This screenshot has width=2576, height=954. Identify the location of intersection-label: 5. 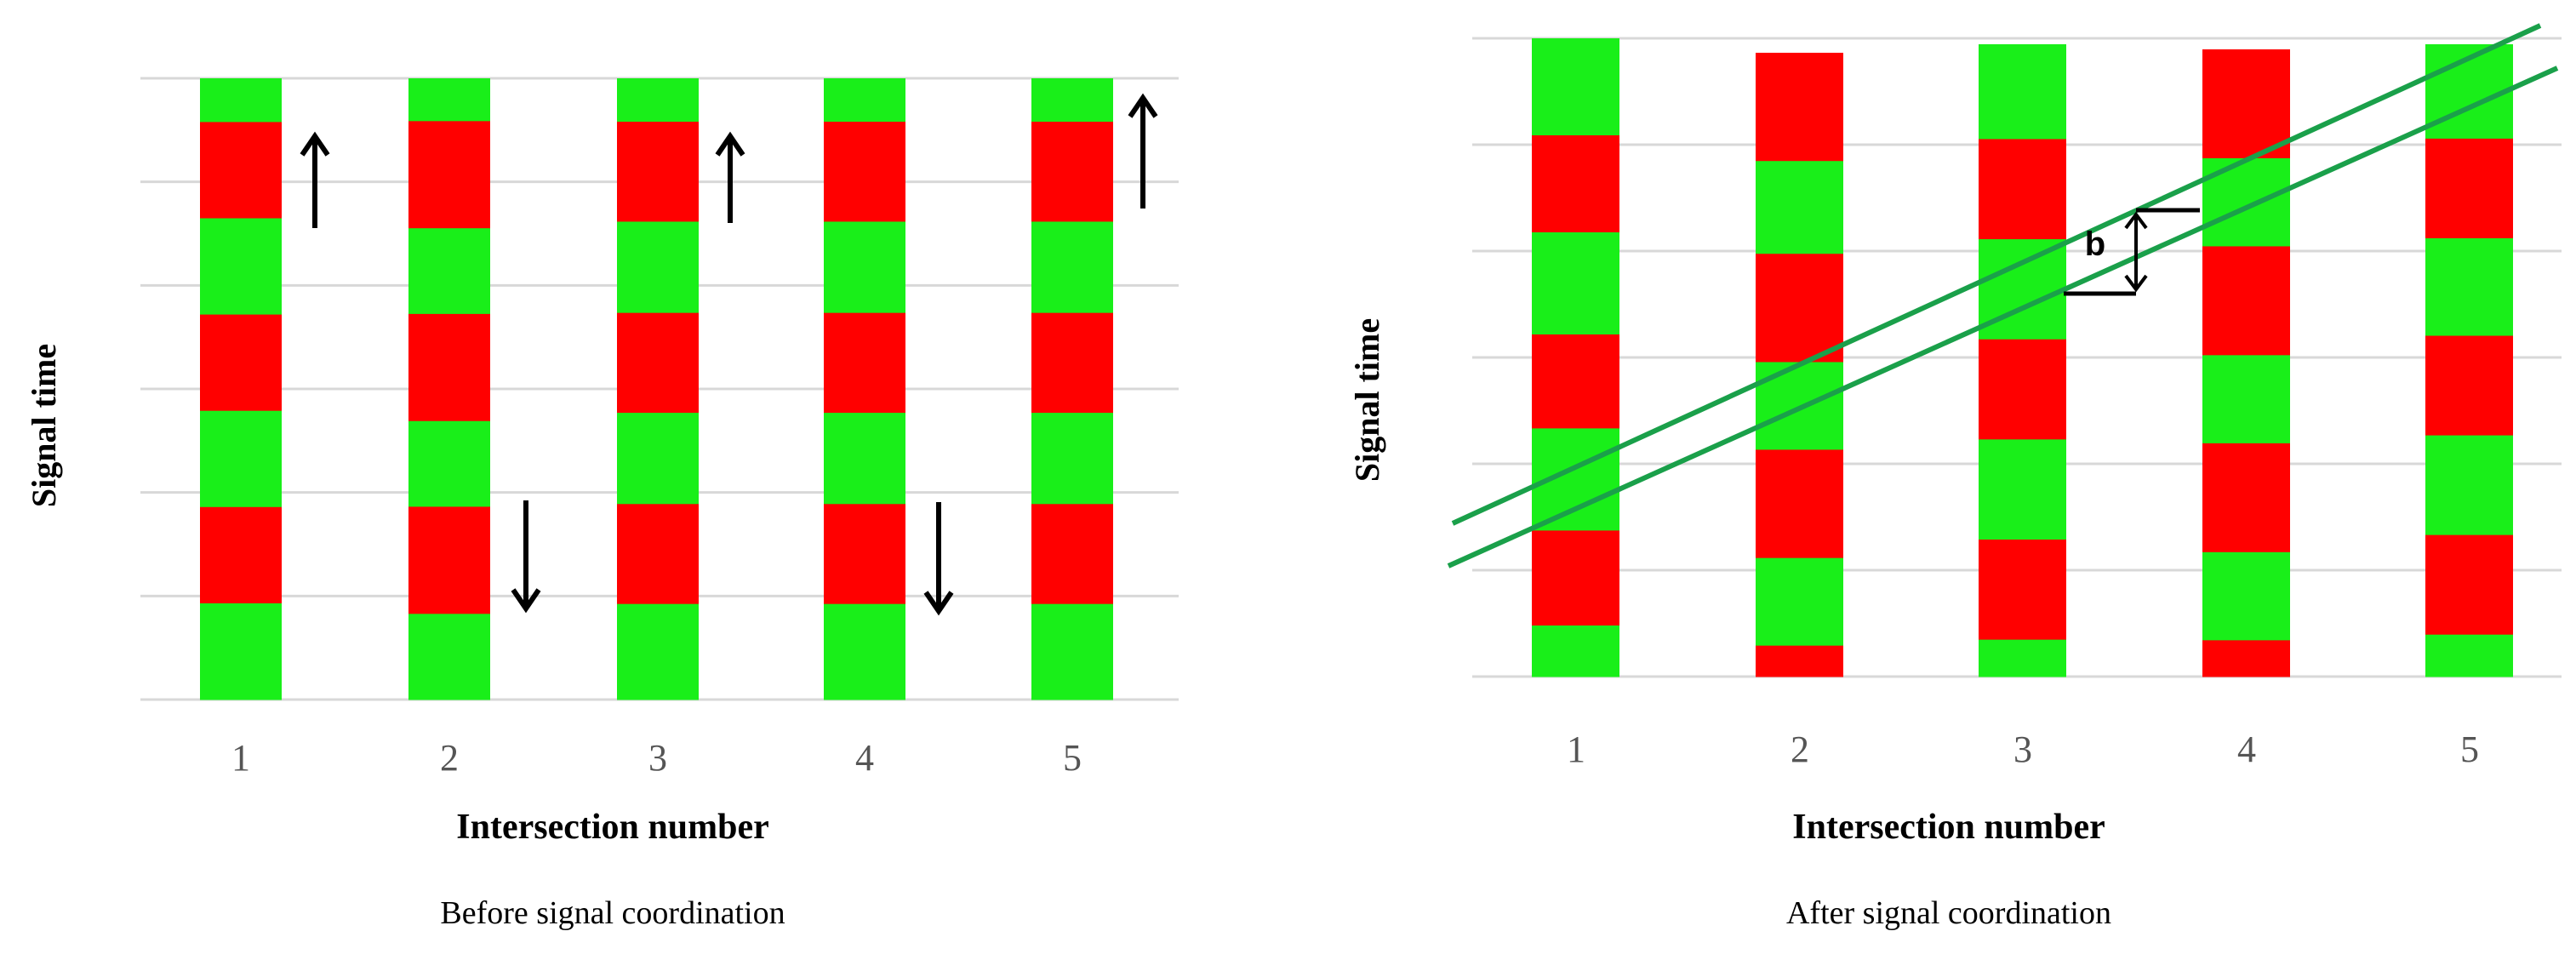
(1072, 758).